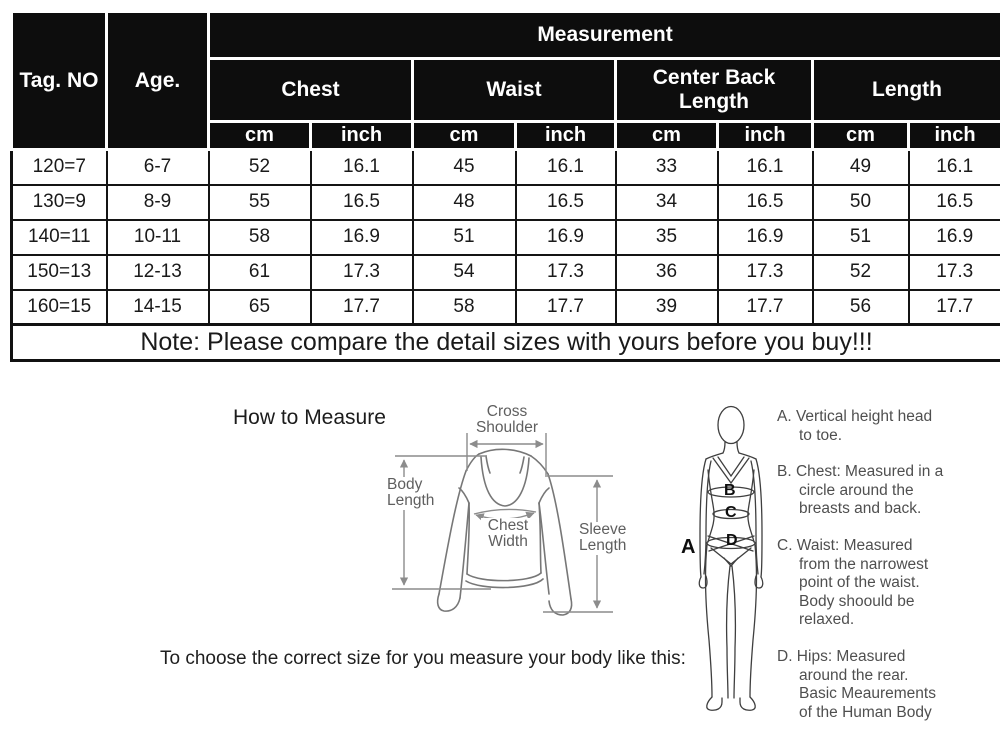  What do you see at coordinates (747, 456) in the screenshot?
I see `shoulder-right` at bounding box center [747, 456].